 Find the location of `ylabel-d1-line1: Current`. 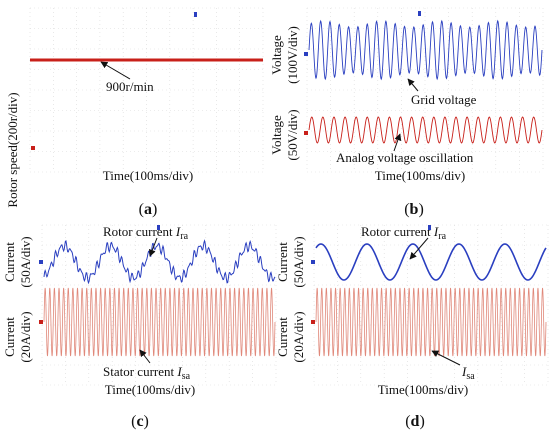

ylabel-d1-line1: Current is located at coordinates (282, 262).